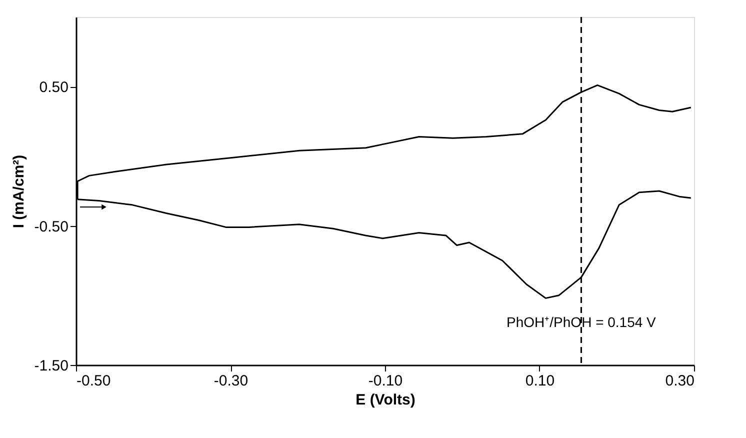 The image size is (746, 438). What do you see at coordinates (53, 87) in the screenshot?
I see `y-tick-label: 0.50` at bounding box center [53, 87].